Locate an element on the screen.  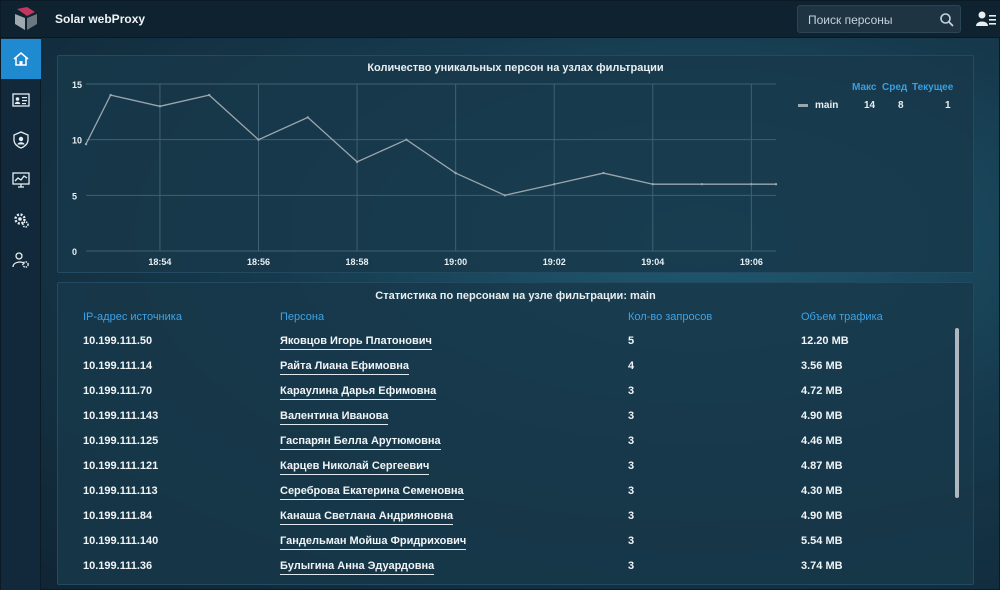
legend-value-current: 1 is located at coordinates (948, 105).